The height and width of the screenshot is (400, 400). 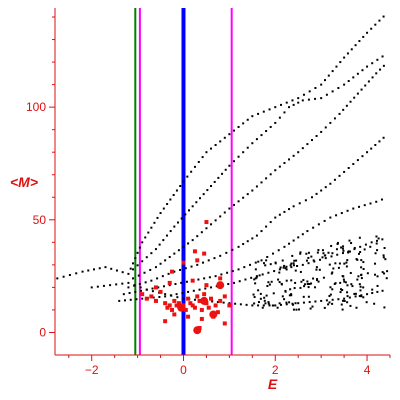 I want to click on red-large-point, so click(x=181, y=307).